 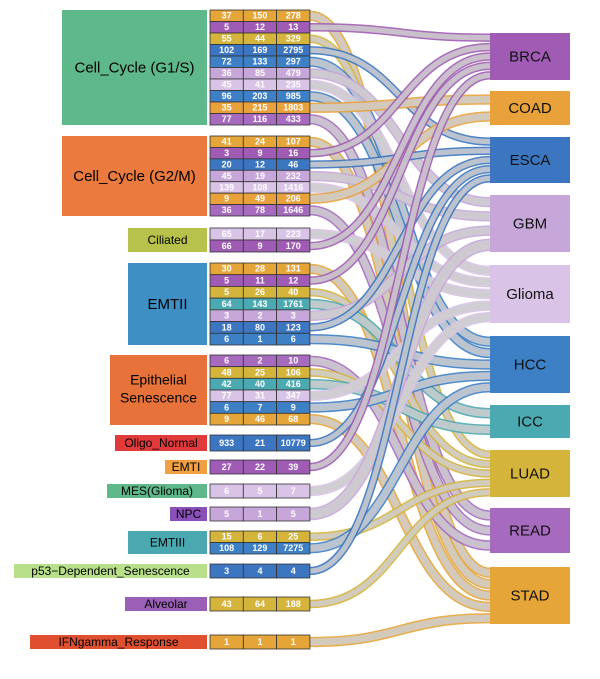 I want to click on cell-value: 55, so click(x=227, y=39).